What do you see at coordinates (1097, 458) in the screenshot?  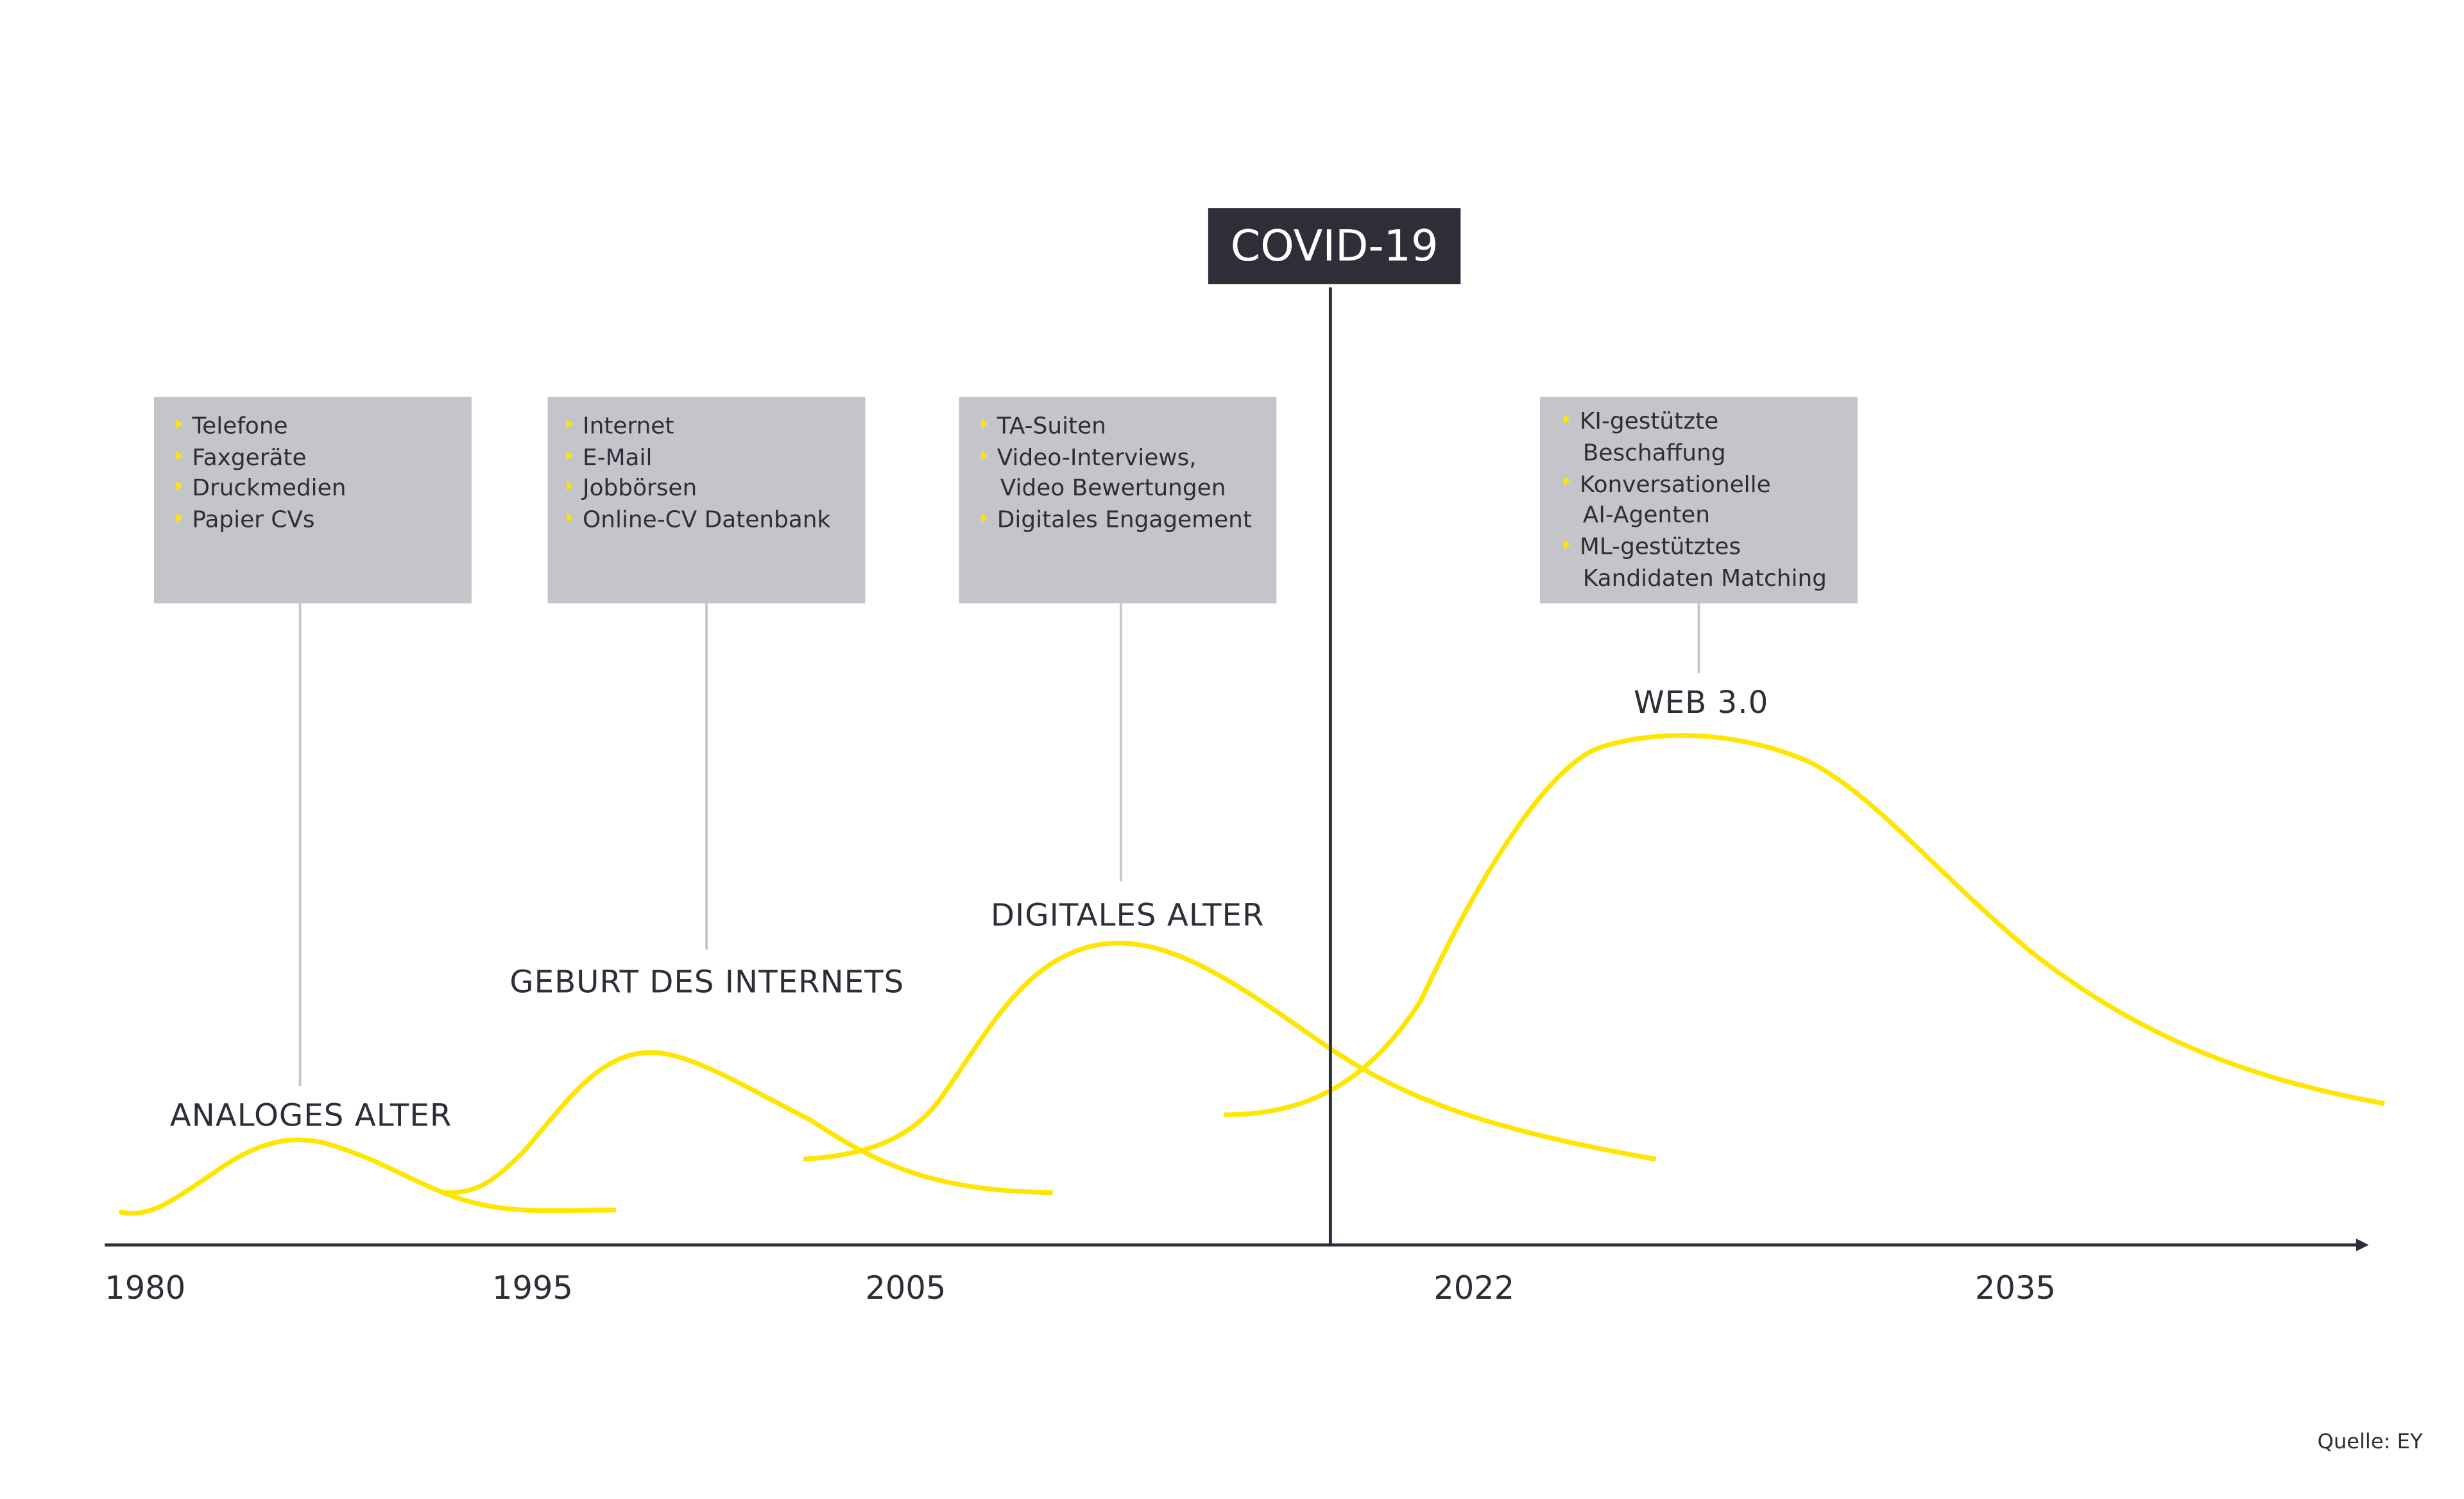 I see `box-item: Video-Interviews,` at bounding box center [1097, 458].